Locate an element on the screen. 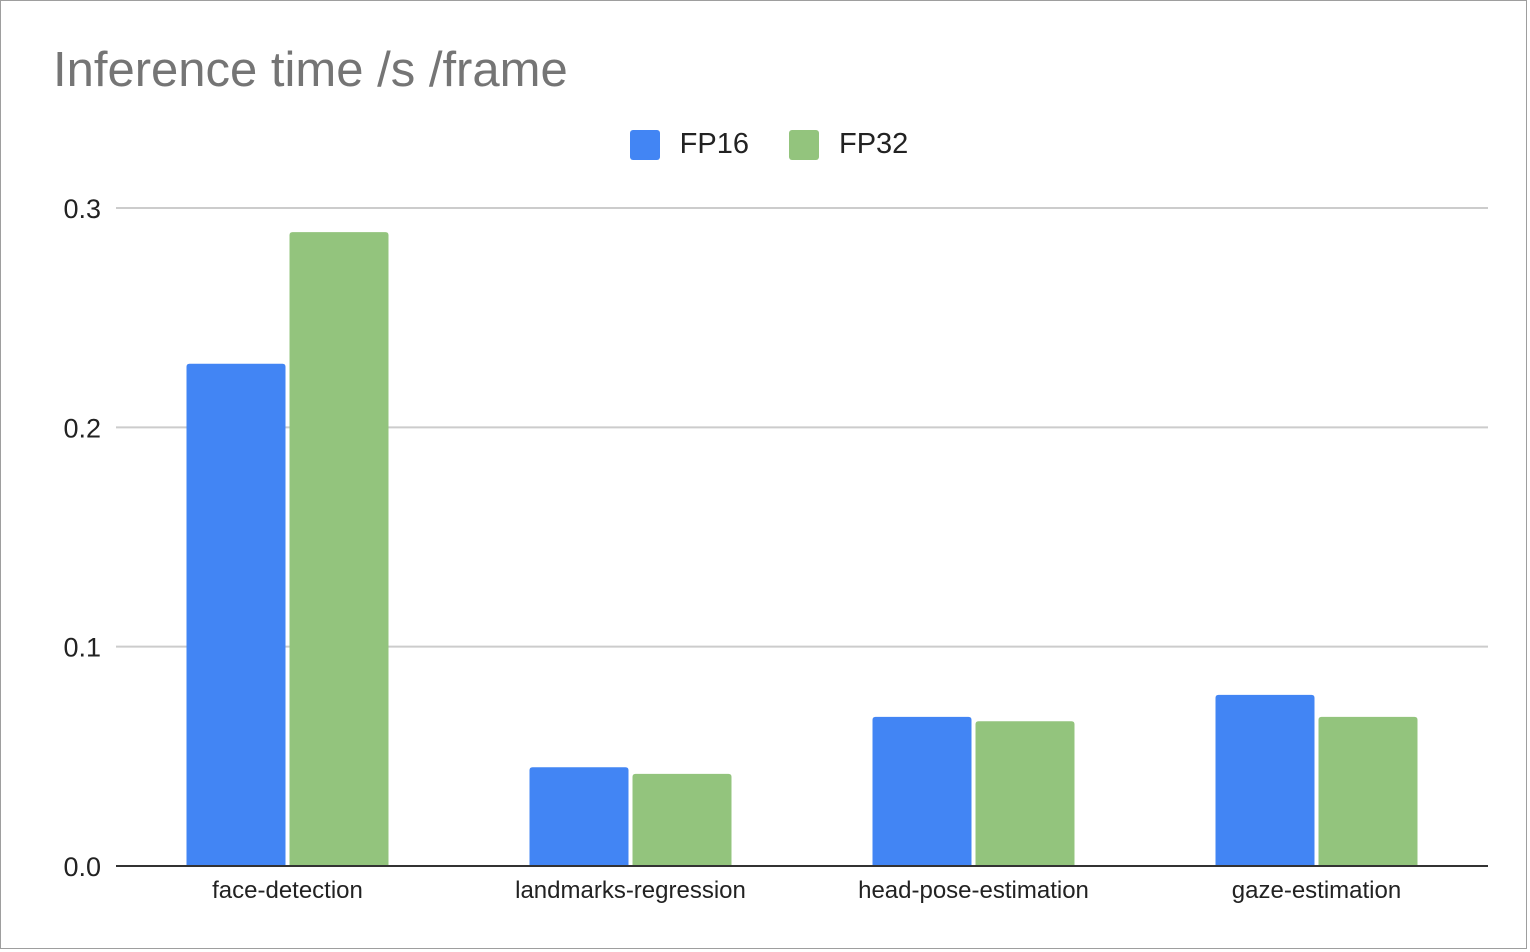 The image size is (1530, 952). legend: FP16 FP32 is located at coordinates (765, 144).